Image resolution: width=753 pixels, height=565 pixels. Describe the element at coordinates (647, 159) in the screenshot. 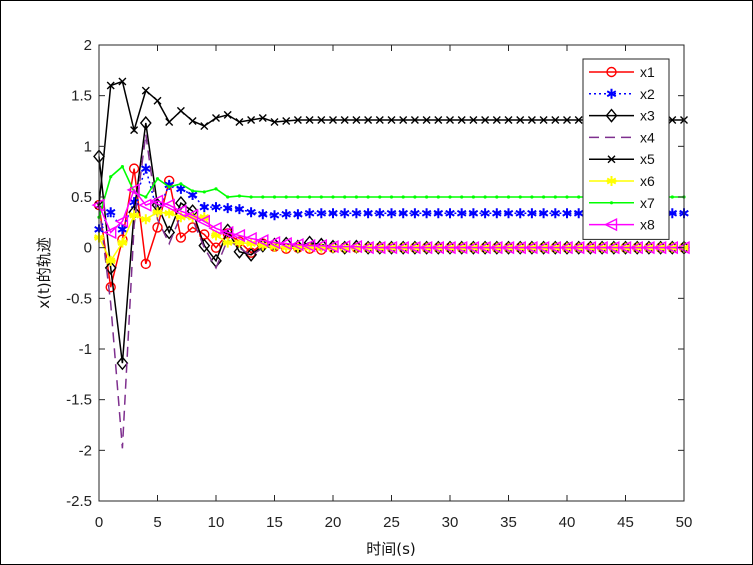

I see `legend-label: x5` at that location.